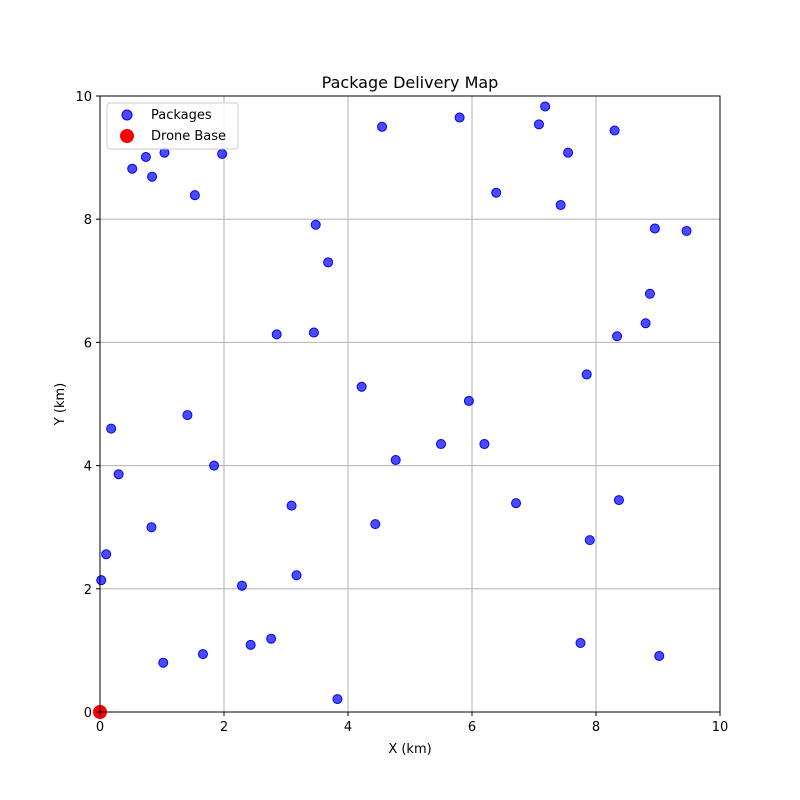 The height and width of the screenshot is (800, 800). I want to click on legend-label-packages: Packages, so click(181, 115).